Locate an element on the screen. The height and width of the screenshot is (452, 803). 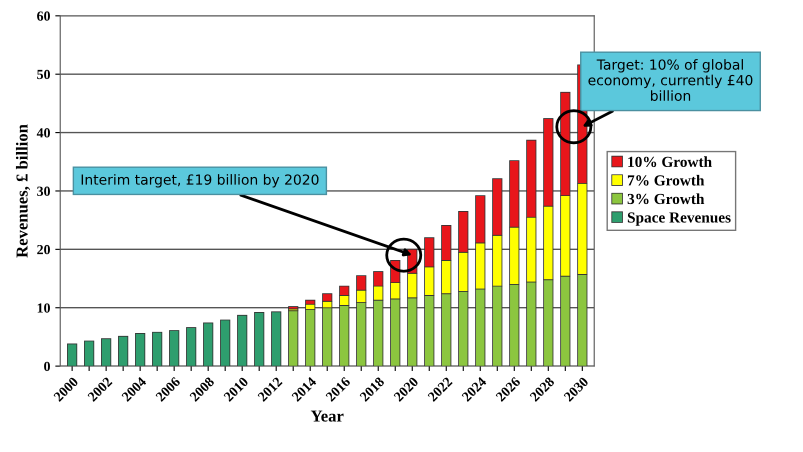
y-axis-title: Revenues, £ billion is located at coordinates (23, 191).